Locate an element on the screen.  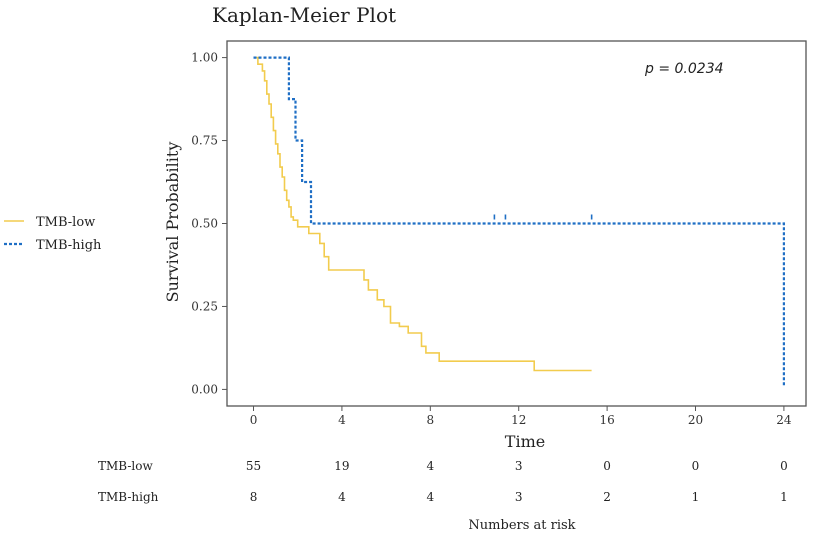
x-tick-label: 16 is located at coordinates (606, 420).